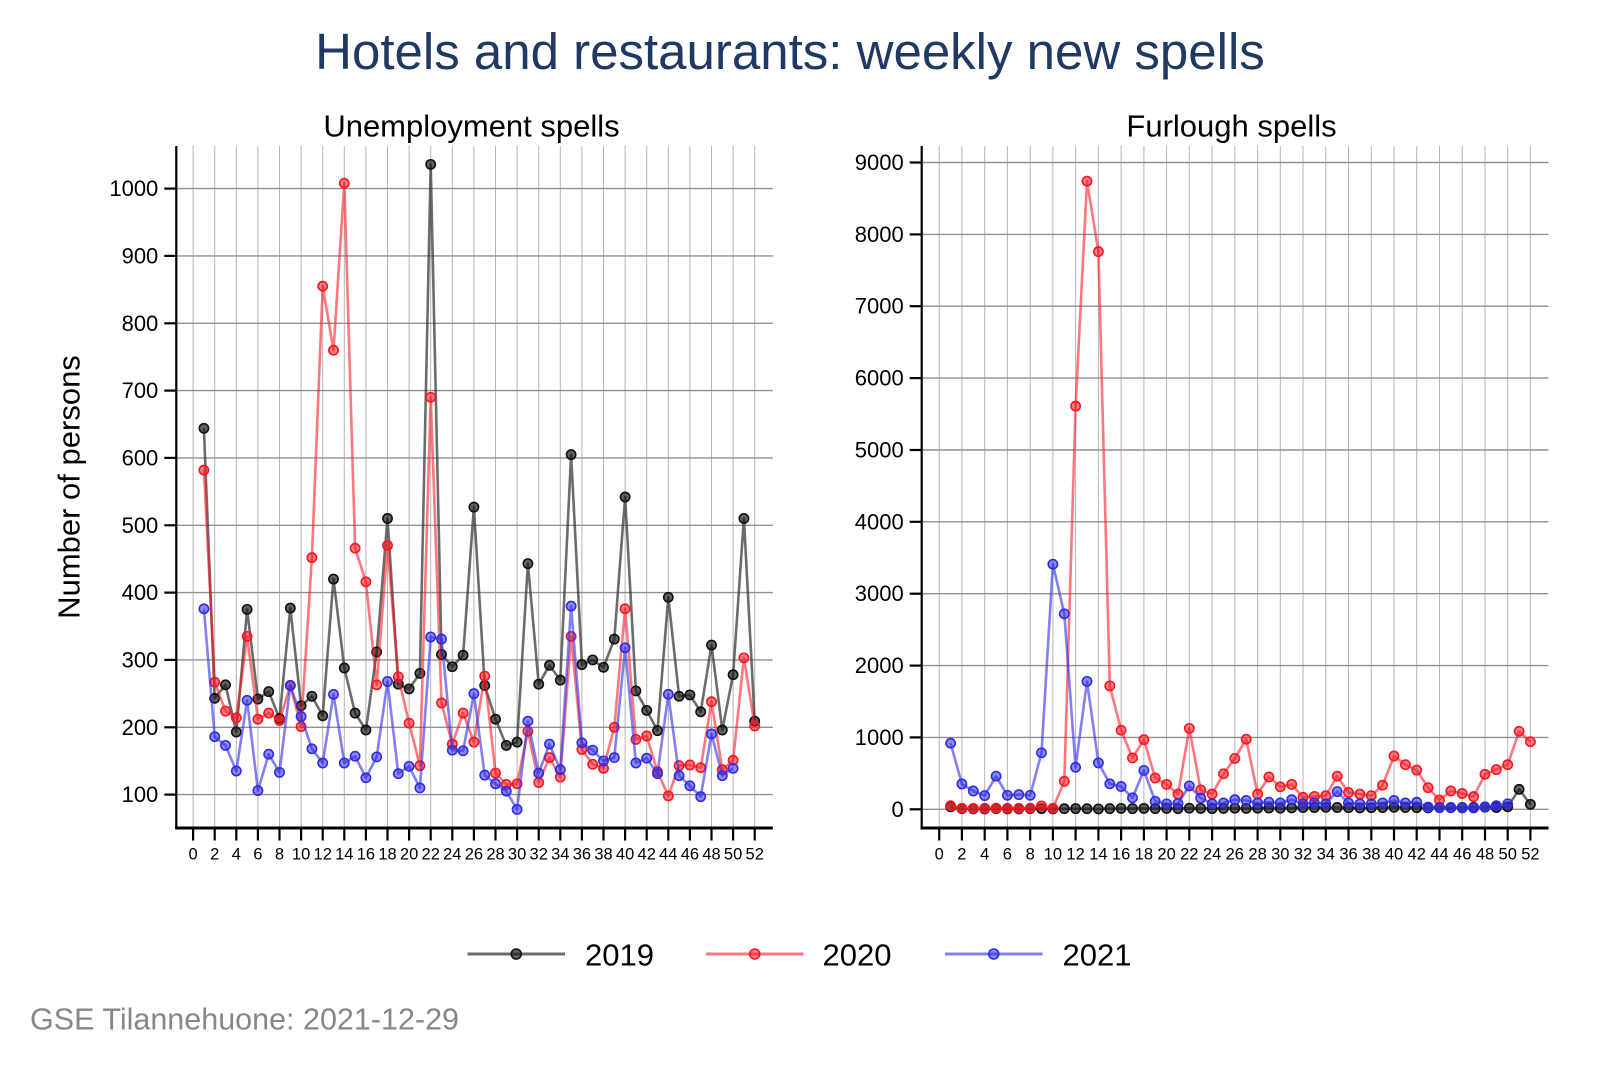 The height and width of the screenshot is (1072, 1600). What do you see at coordinates (879, 665) in the screenshot?
I see `svg-text: 2000` at bounding box center [879, 665].